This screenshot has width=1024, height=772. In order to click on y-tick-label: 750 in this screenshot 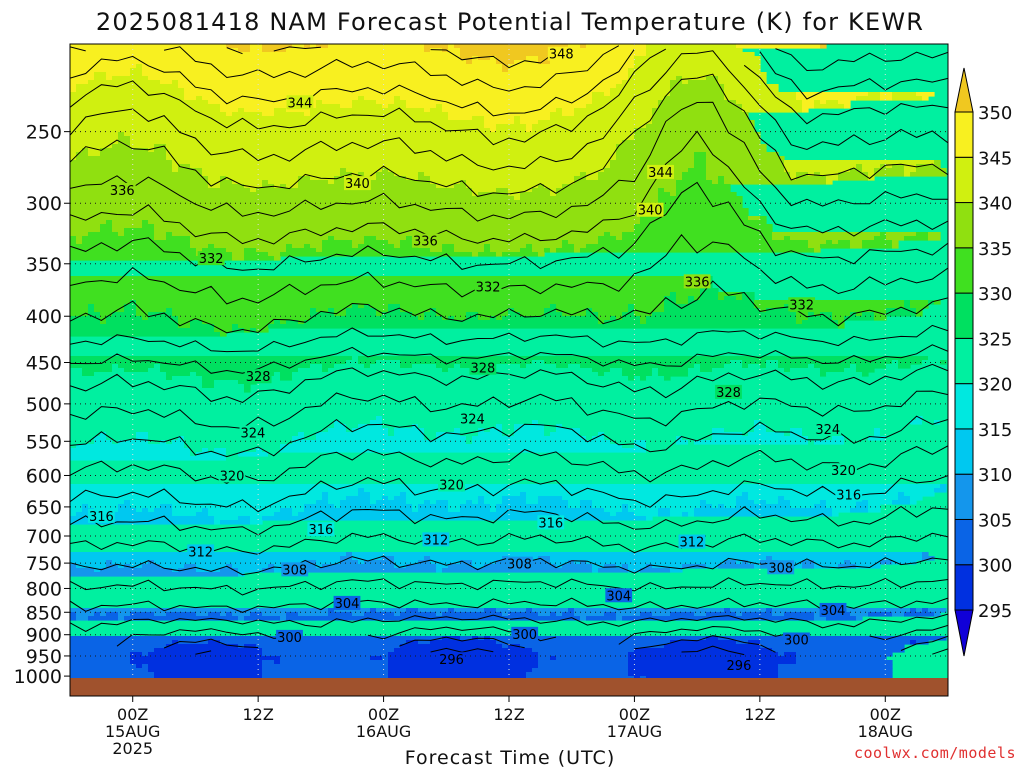, I will do `click(44, 564)`.